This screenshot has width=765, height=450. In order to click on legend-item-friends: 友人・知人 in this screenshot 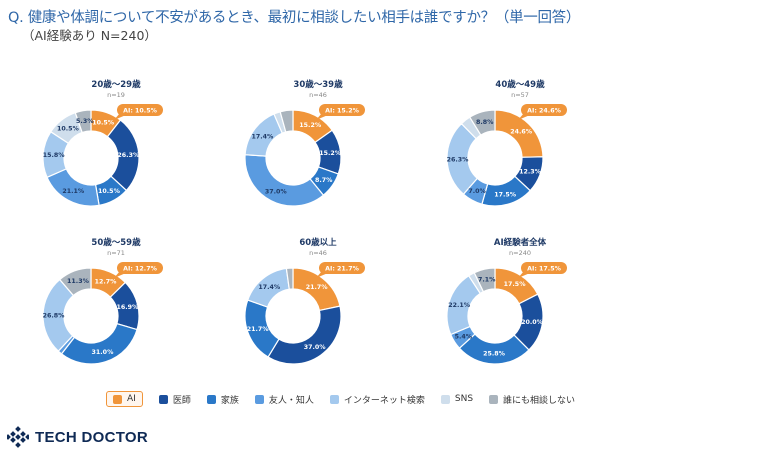, I will do `click(284, 399)`.